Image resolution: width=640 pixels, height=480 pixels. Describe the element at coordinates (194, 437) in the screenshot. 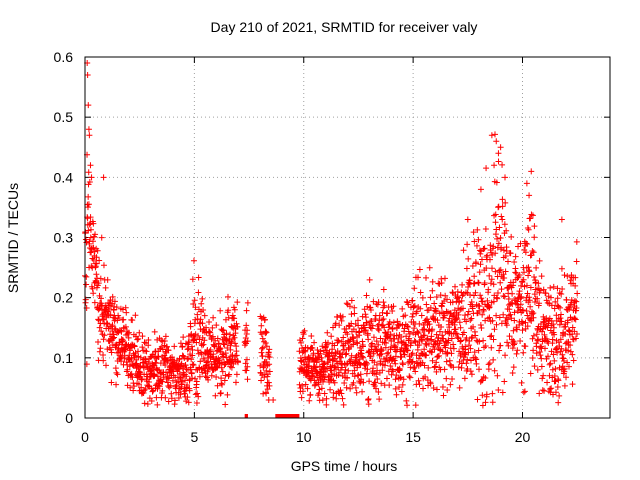

I see `x-tick-label: 5` at that location.